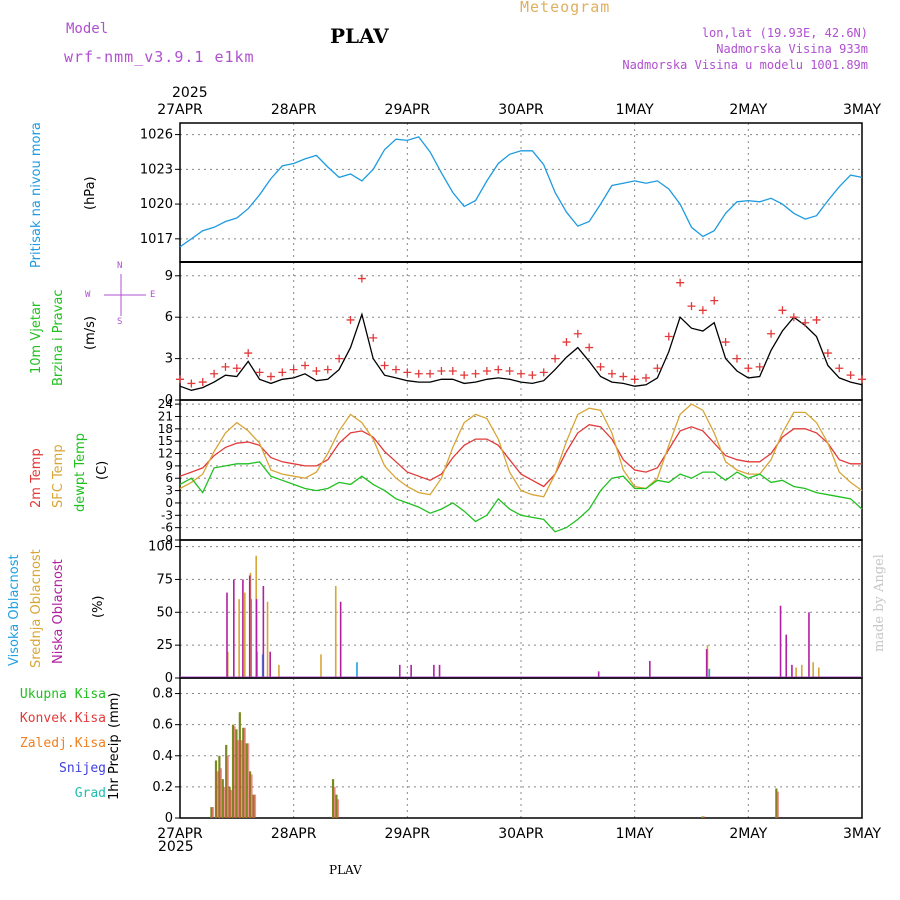 This screenshot has width=900, height=900. Describe the element at coordinates (165, 416) in the screenshot. I see `y-tick-label: 21` at that location.